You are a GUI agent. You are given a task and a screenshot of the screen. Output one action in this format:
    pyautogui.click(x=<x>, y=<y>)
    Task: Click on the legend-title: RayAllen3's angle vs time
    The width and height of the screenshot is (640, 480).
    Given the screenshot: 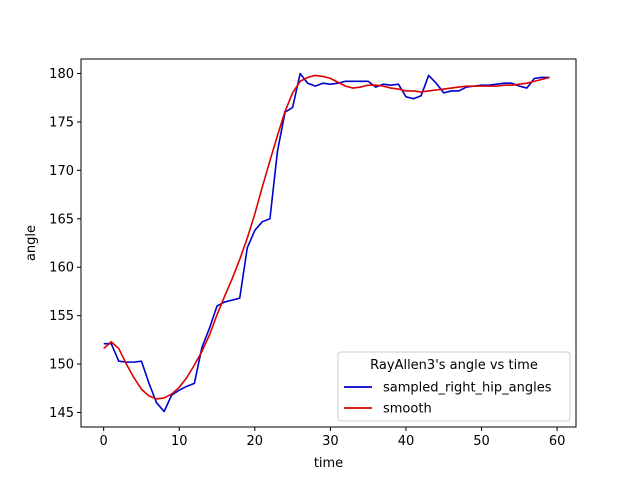 What is the action you would take?
    pyautogui.click(x=454, y=365)
    